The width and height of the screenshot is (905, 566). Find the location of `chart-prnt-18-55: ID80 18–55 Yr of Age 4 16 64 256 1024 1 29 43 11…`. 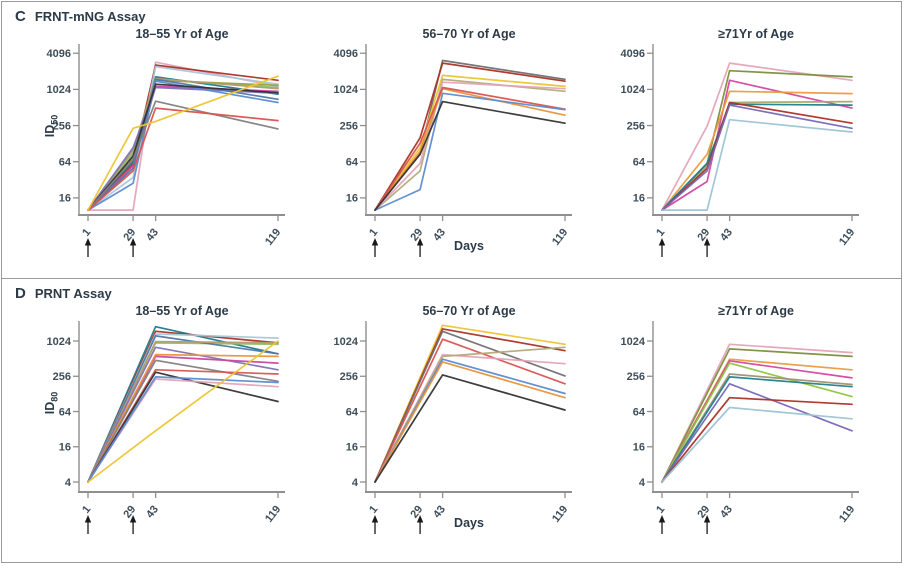

chart-prnt-18-55: ID80 18–55 Yr of Age 4 16 64 256 1024 1 29 43 11… is located at coordinates (165, 419).